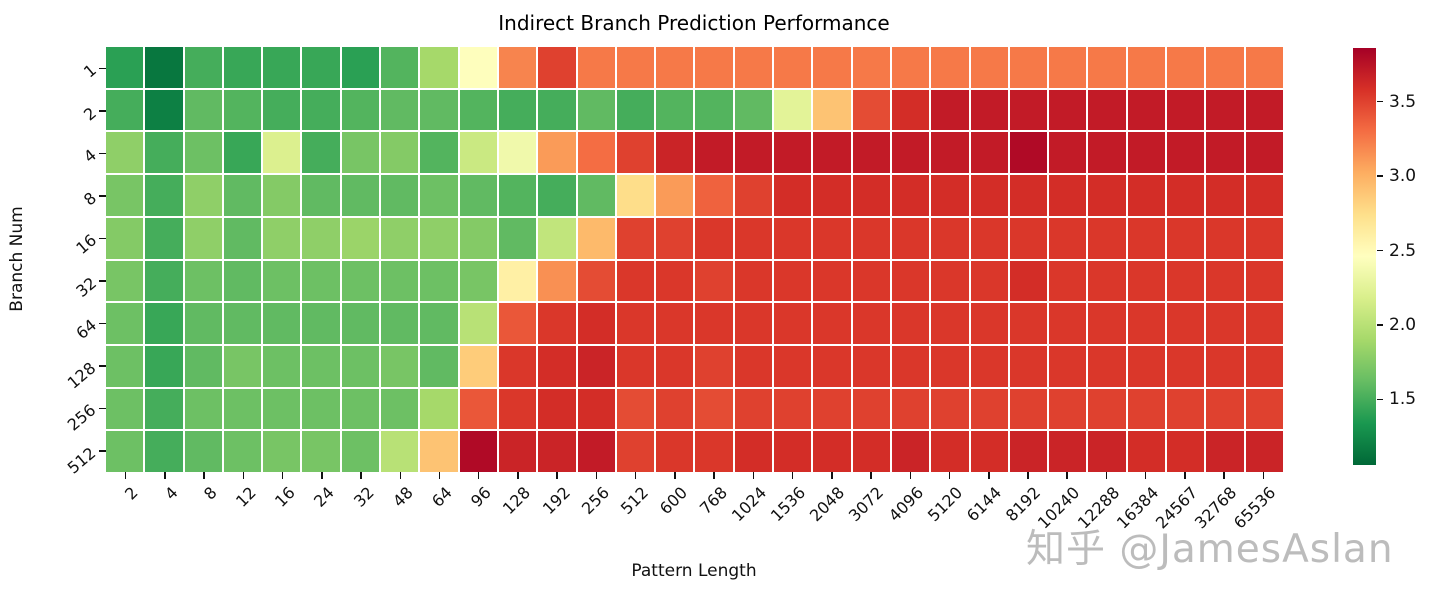  What do you see at coordinates (1364, 256) in the screenshot?
I see `colorbar` at bounding box center [1364, 256].